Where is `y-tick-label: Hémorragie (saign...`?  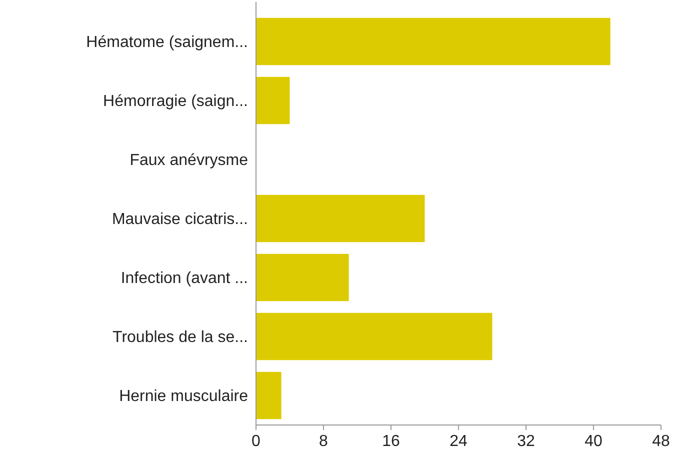 y-tick-label: Hémorragie (saign... is located at coordinates (175, 101).